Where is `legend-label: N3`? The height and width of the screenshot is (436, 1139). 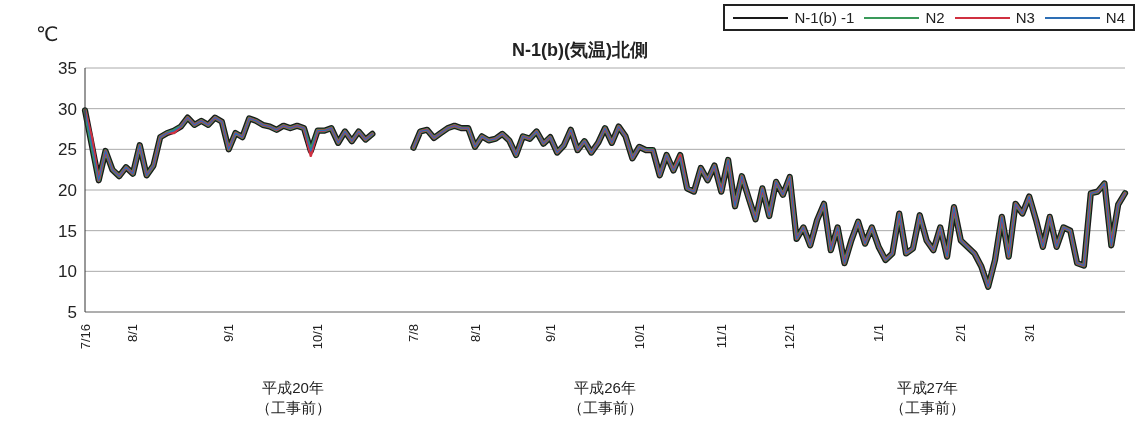 legend-label: N3 is located at coordinates (1025, 17).